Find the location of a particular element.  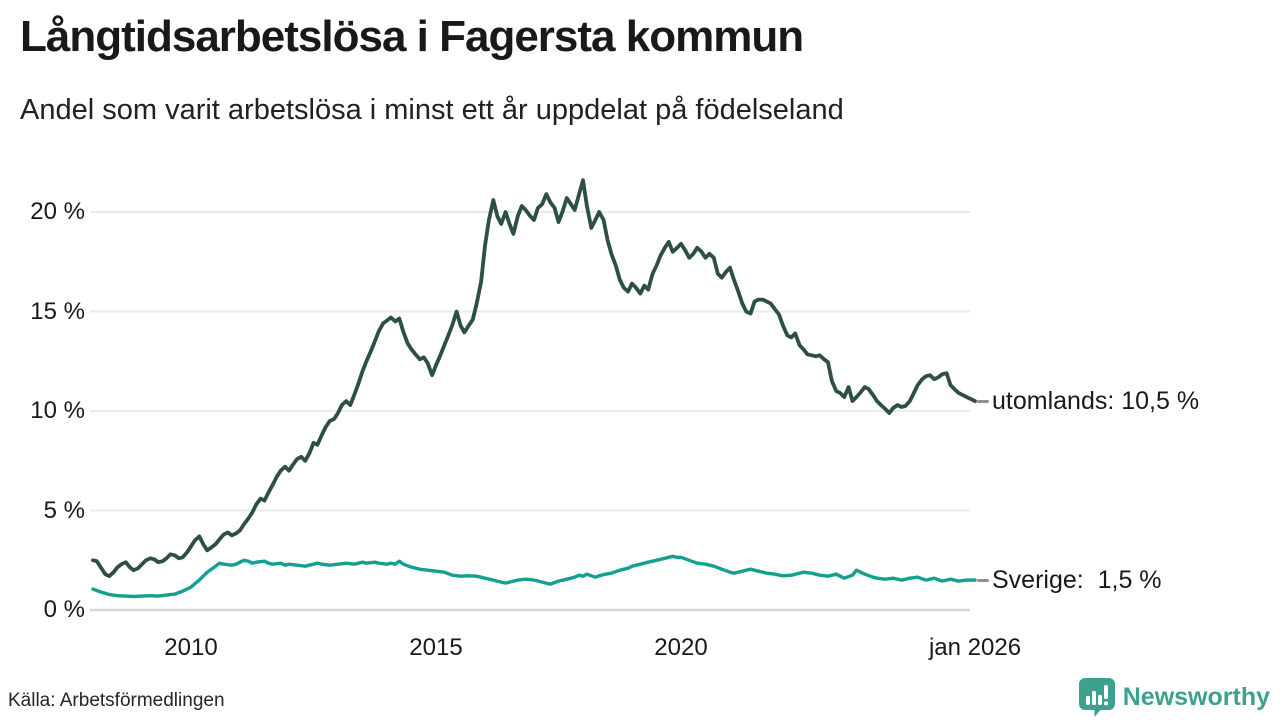

series-label-utomlands: utomlands: 10,5 % is located at coordinates (1096, 401).